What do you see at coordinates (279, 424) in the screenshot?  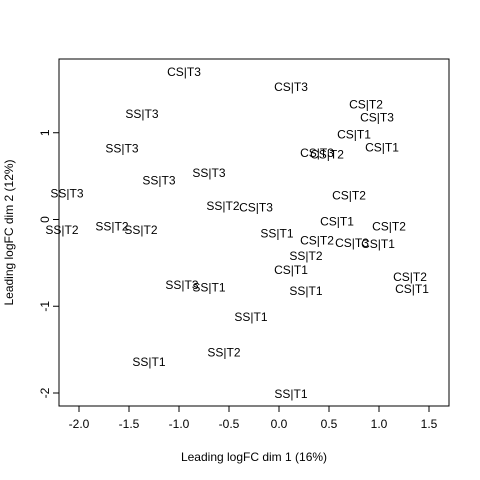 I see `x-tick-label: 0.0` at bounding box center [279, 424].